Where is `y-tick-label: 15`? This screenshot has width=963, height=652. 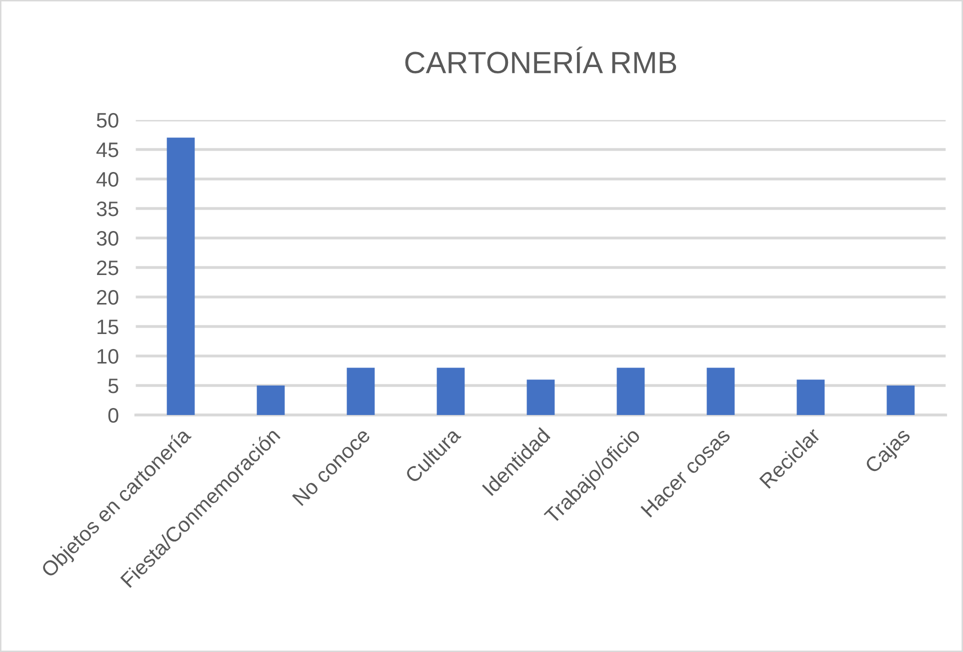
y-tick-label: 15 is located at coordinates (108, 327).